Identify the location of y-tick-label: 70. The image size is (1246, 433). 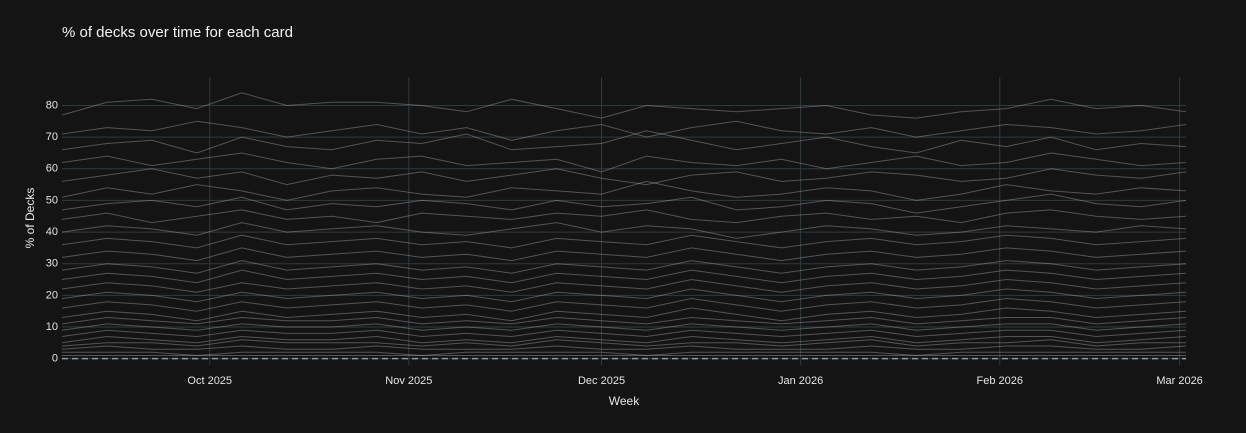
(52, 137).